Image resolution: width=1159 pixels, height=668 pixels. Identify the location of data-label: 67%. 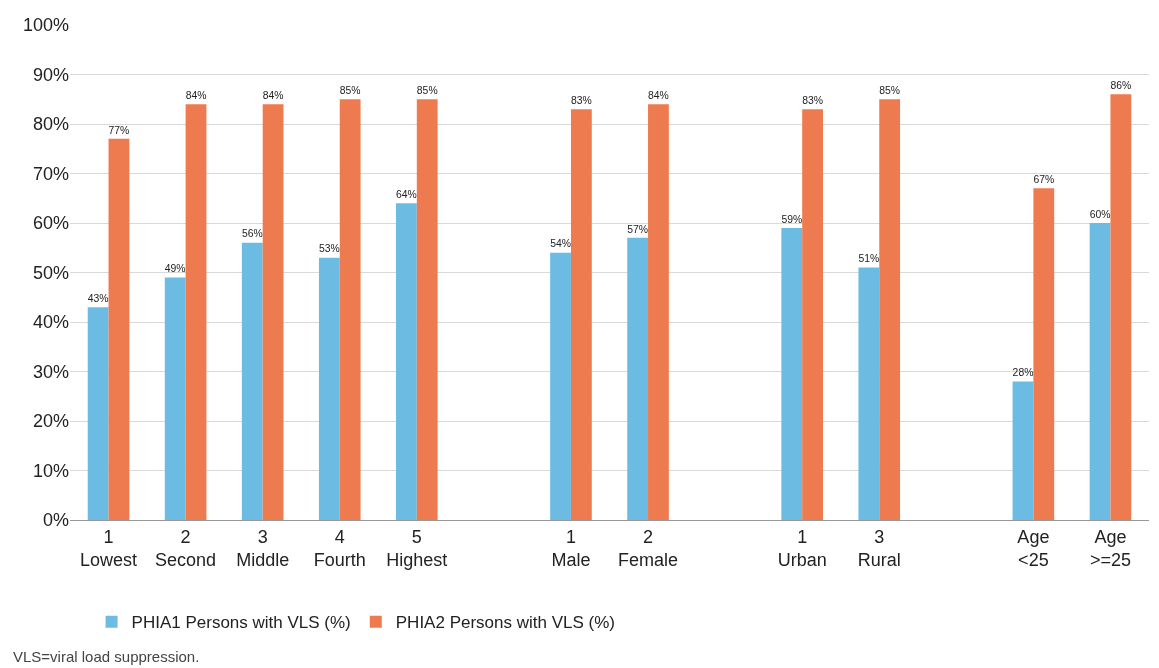
(1044, 180).